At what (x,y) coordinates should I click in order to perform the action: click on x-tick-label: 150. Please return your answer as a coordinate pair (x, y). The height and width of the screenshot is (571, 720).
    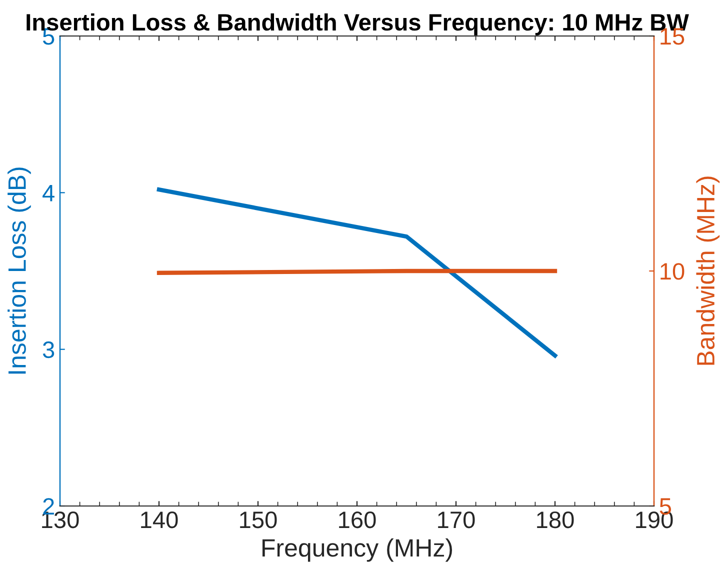
    Looking at the image, I should click on (258, 519).